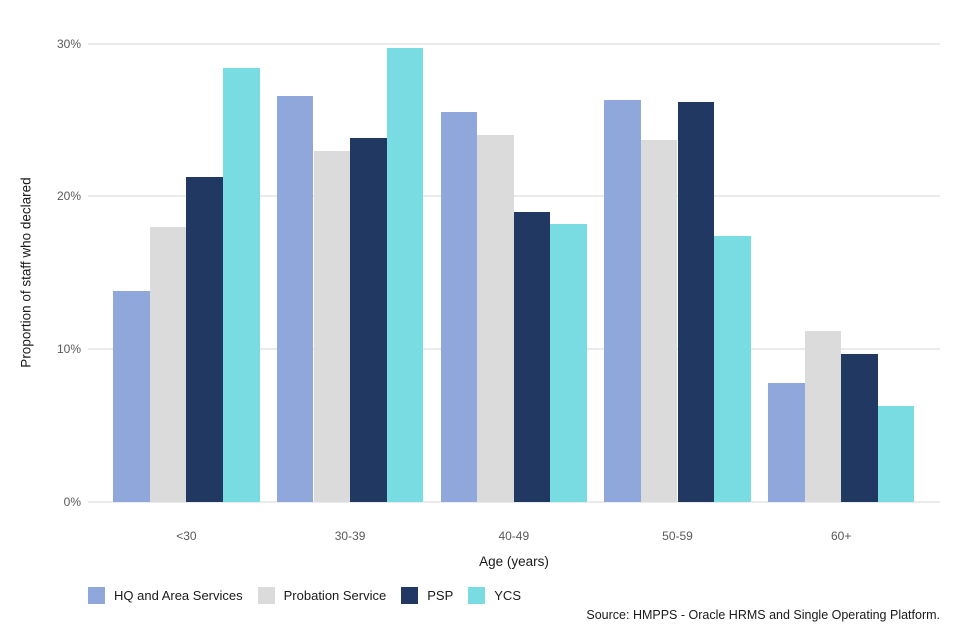 This screenshot has width=960, height=640. Describe the element at coordinates (507, 595) in the screenshot. I see `legend-label: YCS` at that location.